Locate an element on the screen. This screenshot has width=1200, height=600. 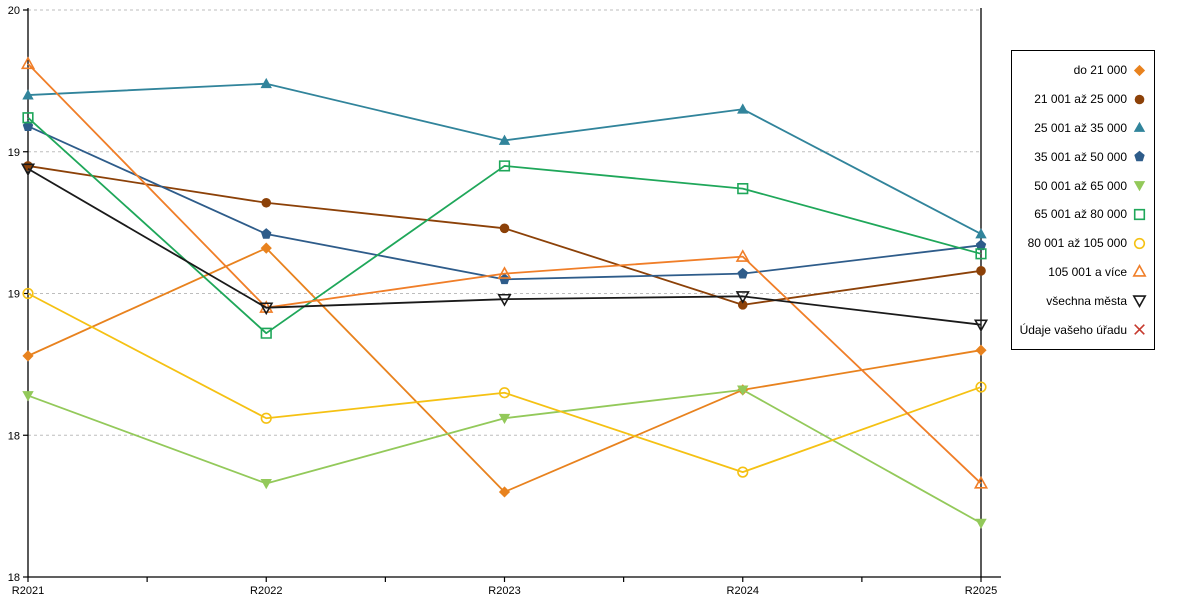
legend-item: 80 001 až 105 000 is located at coordinates (1081, 243).